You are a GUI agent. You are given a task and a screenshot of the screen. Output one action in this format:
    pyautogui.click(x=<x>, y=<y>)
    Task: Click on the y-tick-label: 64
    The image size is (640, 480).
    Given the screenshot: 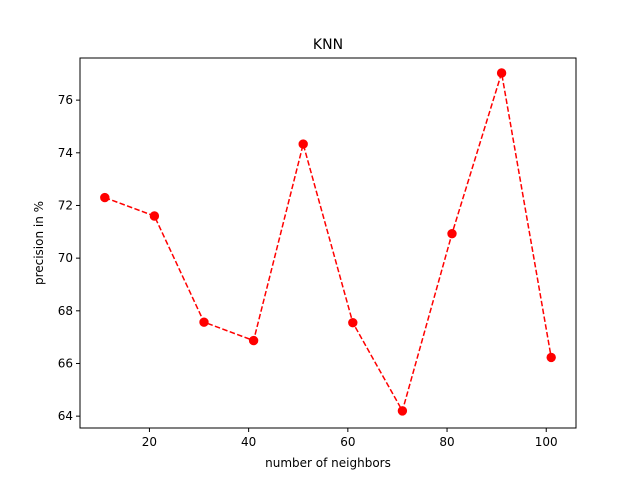 What is the action you would take?
    pyautogui.click(x=65, y=416)
    